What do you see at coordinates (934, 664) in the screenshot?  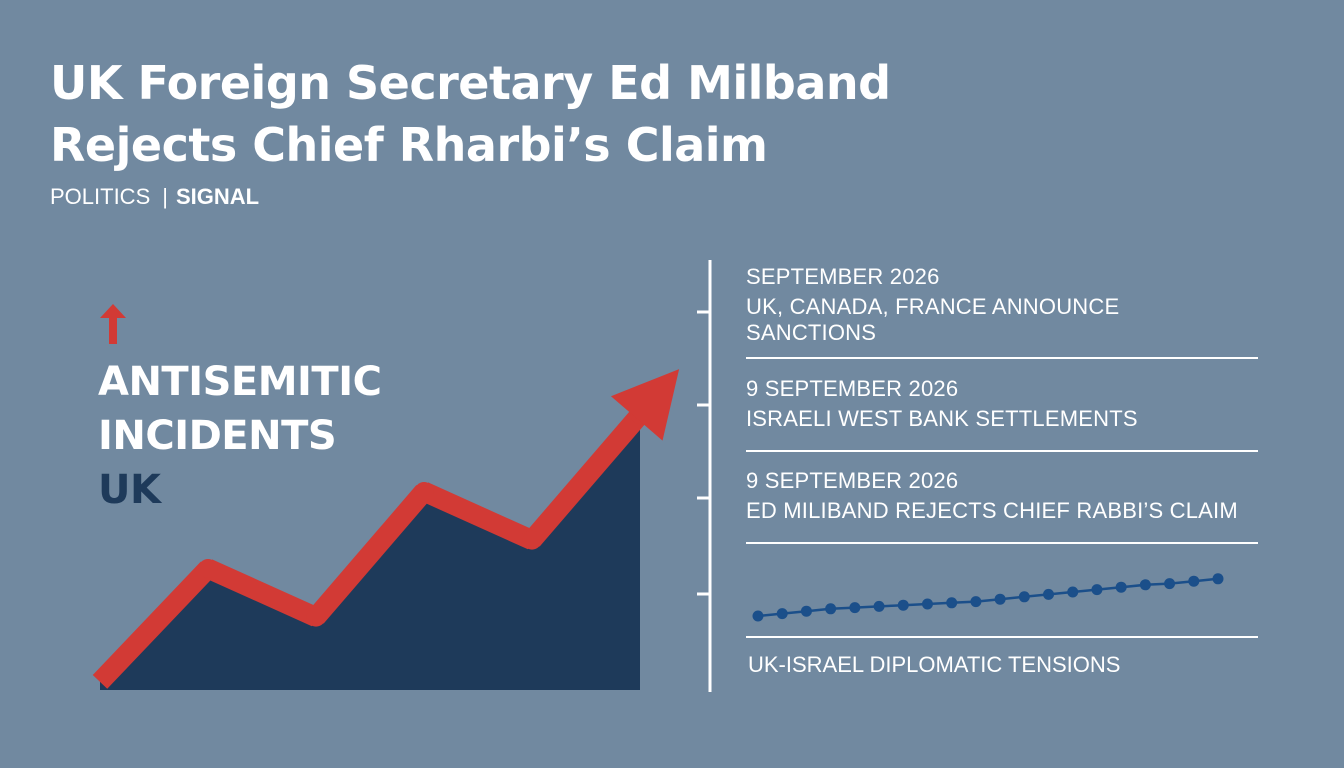 I see `tensions-chart-label: UK-ISRAEL DIPLOMATIC TENSIONS` at bounding box center [934, 664].